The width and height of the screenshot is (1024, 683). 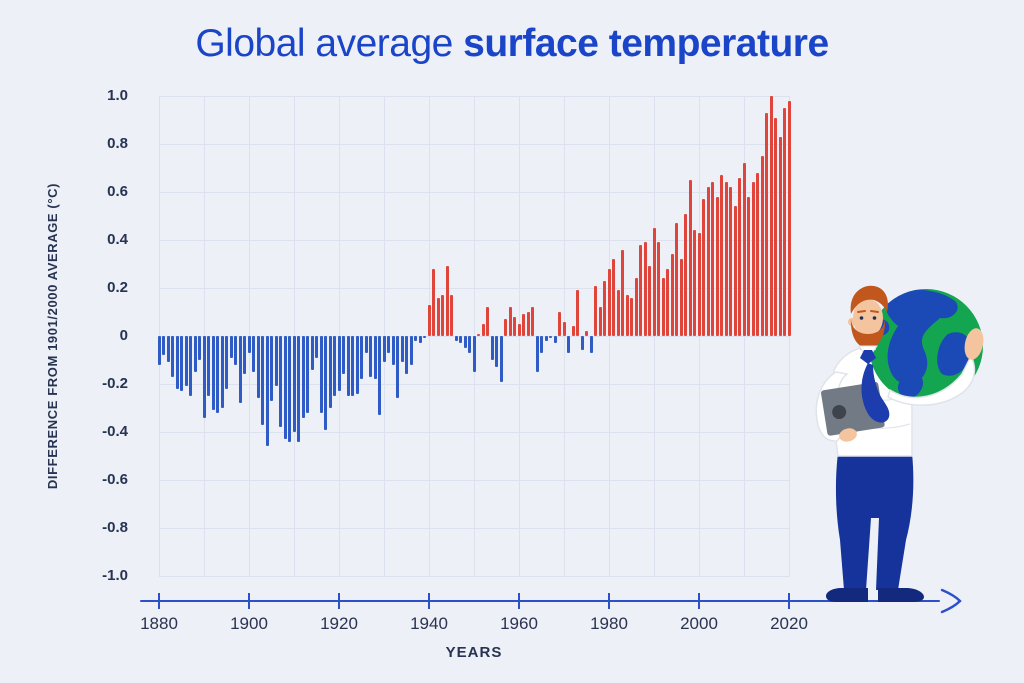 I want to click on bar-1945, so click(x=451, y=315).